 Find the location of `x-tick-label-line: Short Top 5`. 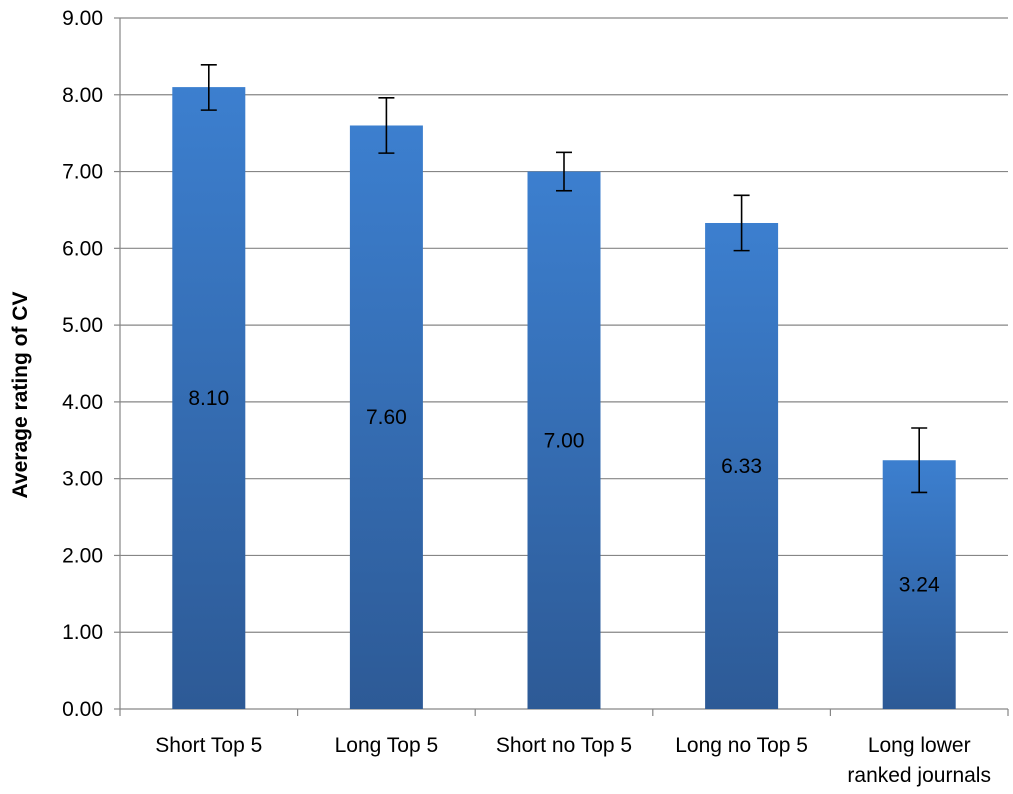

x-tick-label-line: Short Top 5 is located at coordinates (208, 745).